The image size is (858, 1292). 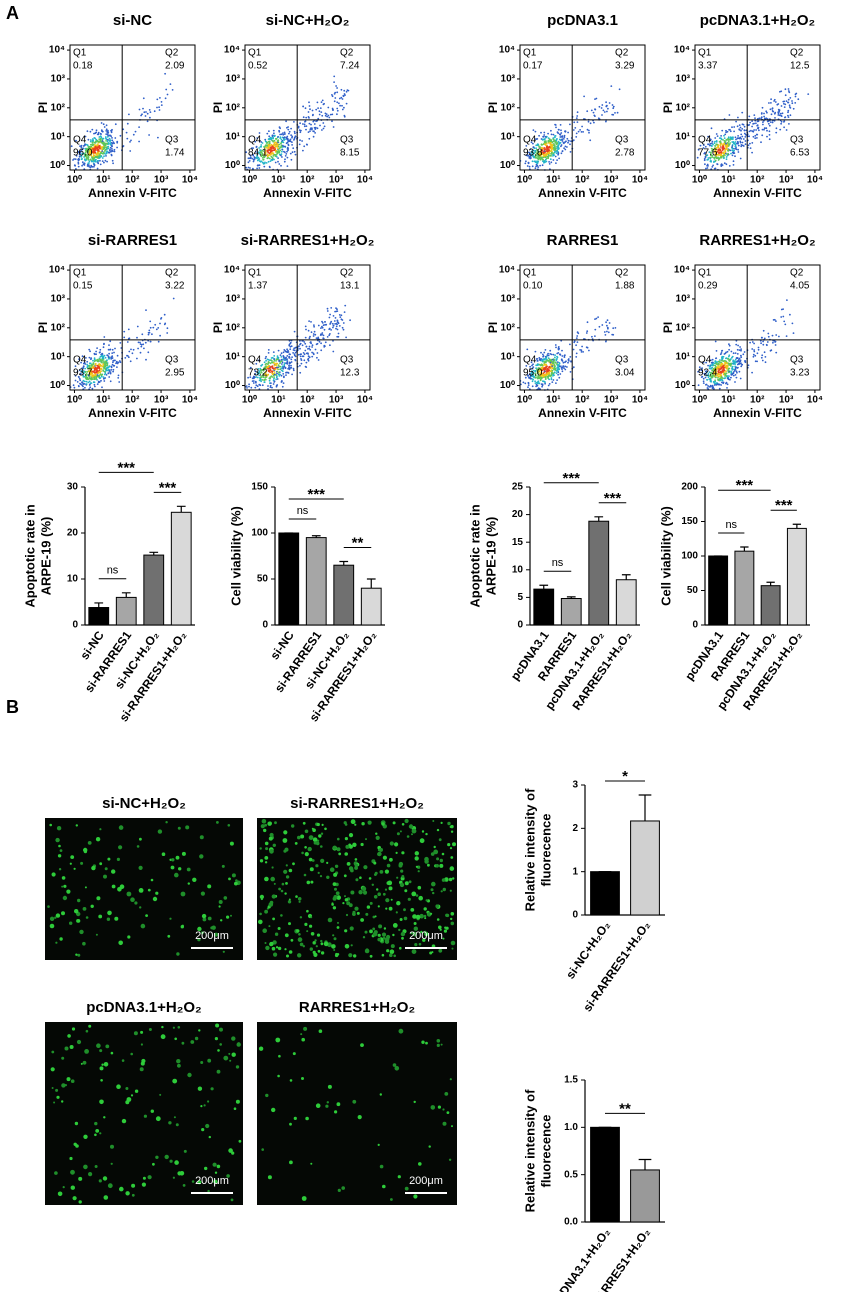 I want to click on significance-label: ***, so click(x=168, y=487).